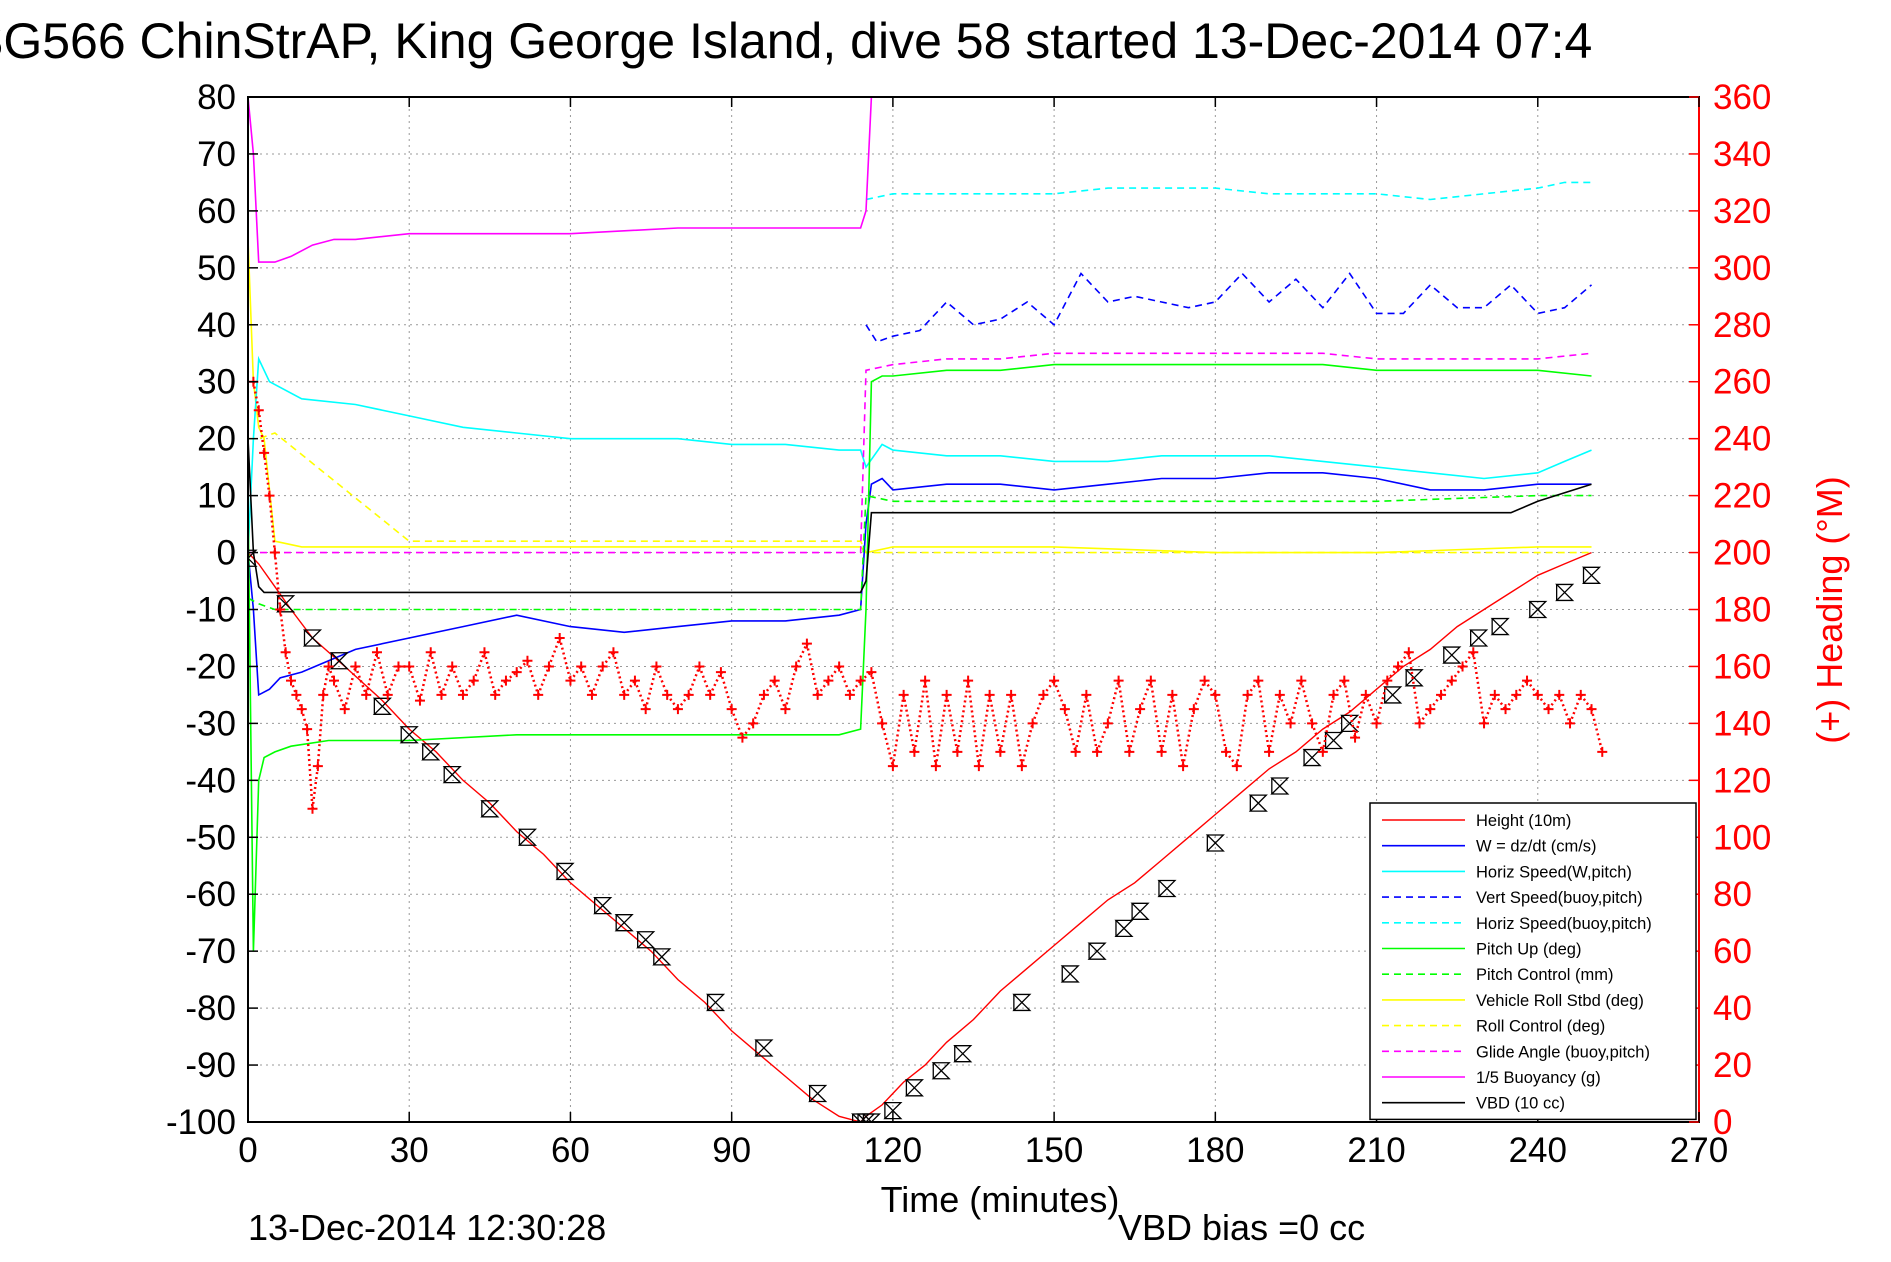  Describe the element at coordinates (1699, 1150) in the screenshot. I see `x-tick-label: 270` at that location.